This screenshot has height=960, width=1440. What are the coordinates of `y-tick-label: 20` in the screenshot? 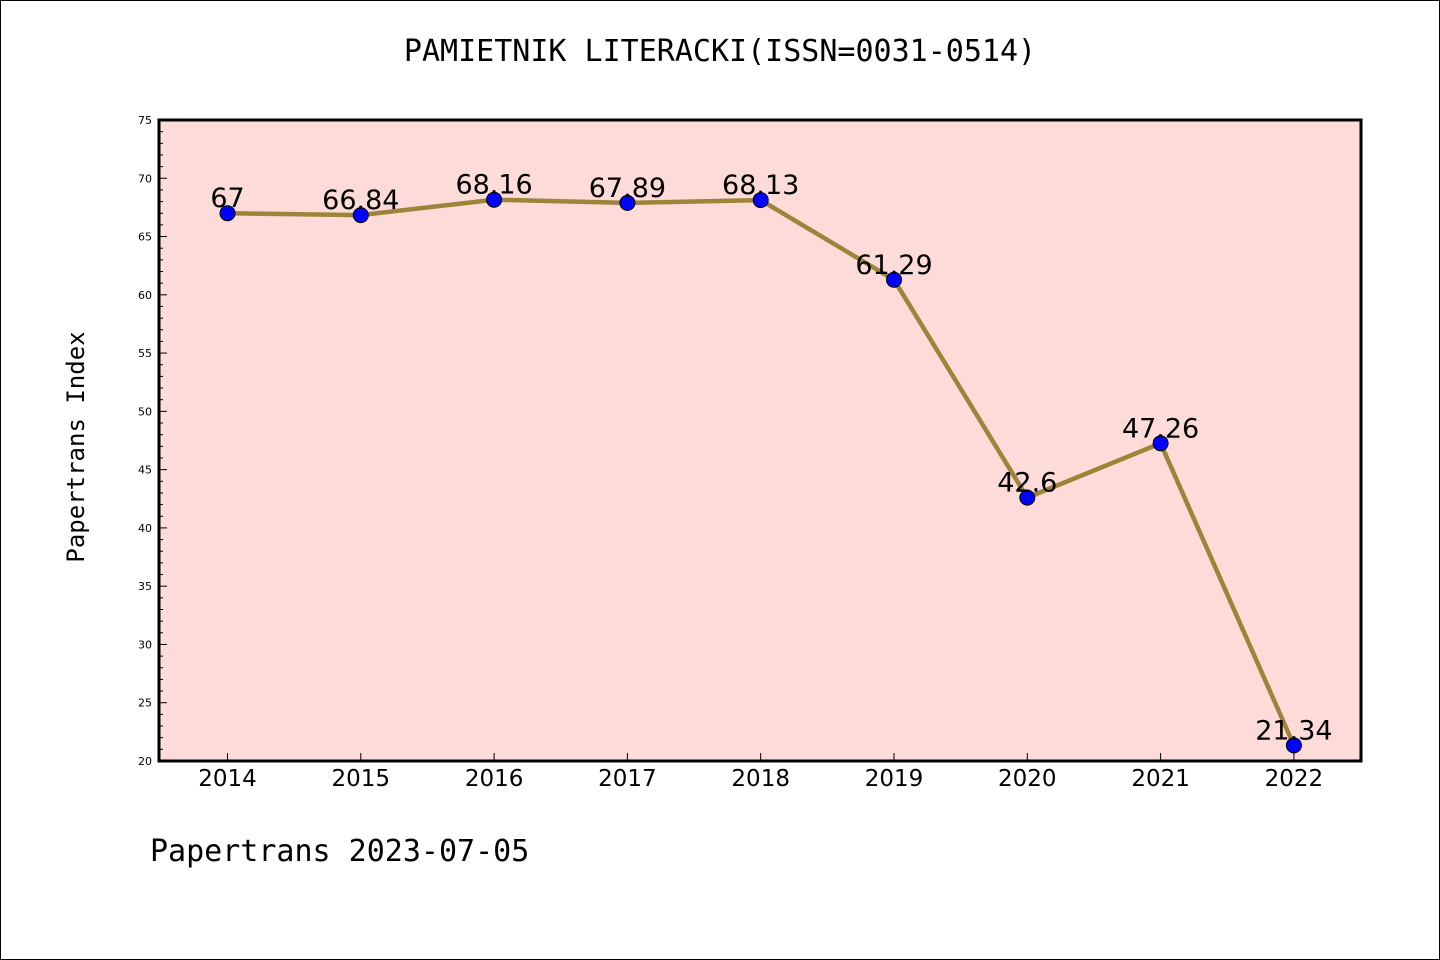 It's located at (145, 761).